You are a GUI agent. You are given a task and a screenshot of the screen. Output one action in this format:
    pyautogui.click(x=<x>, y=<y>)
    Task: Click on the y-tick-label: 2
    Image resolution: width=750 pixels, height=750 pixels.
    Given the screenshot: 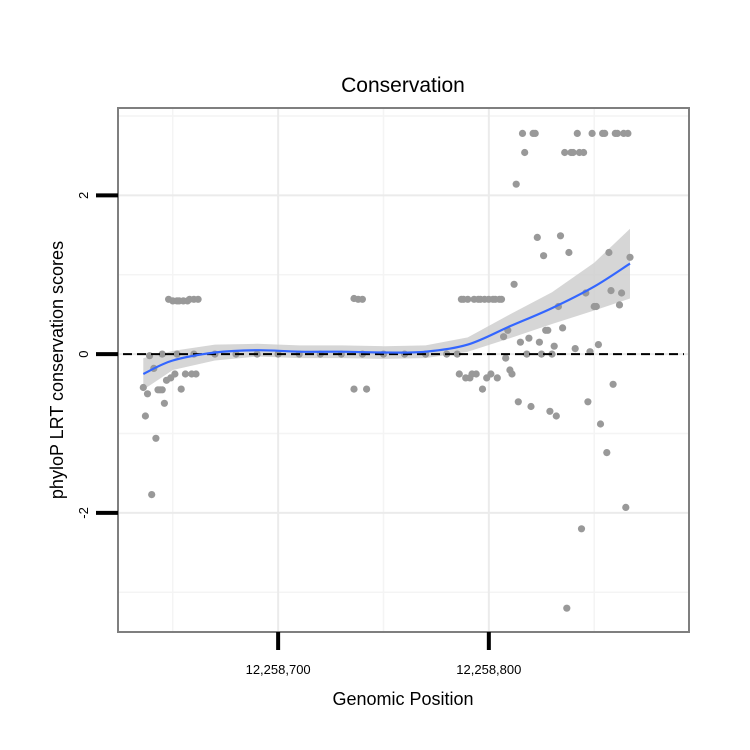 What is the action you would take?
    pyautogui.click(x=83, y=195)
    